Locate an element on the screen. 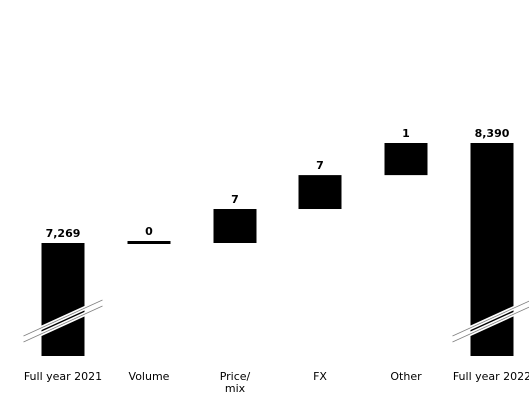 The width and height of the screenshot is (529, 398). data-label-1: 0 is located at coordinates (149, 231).